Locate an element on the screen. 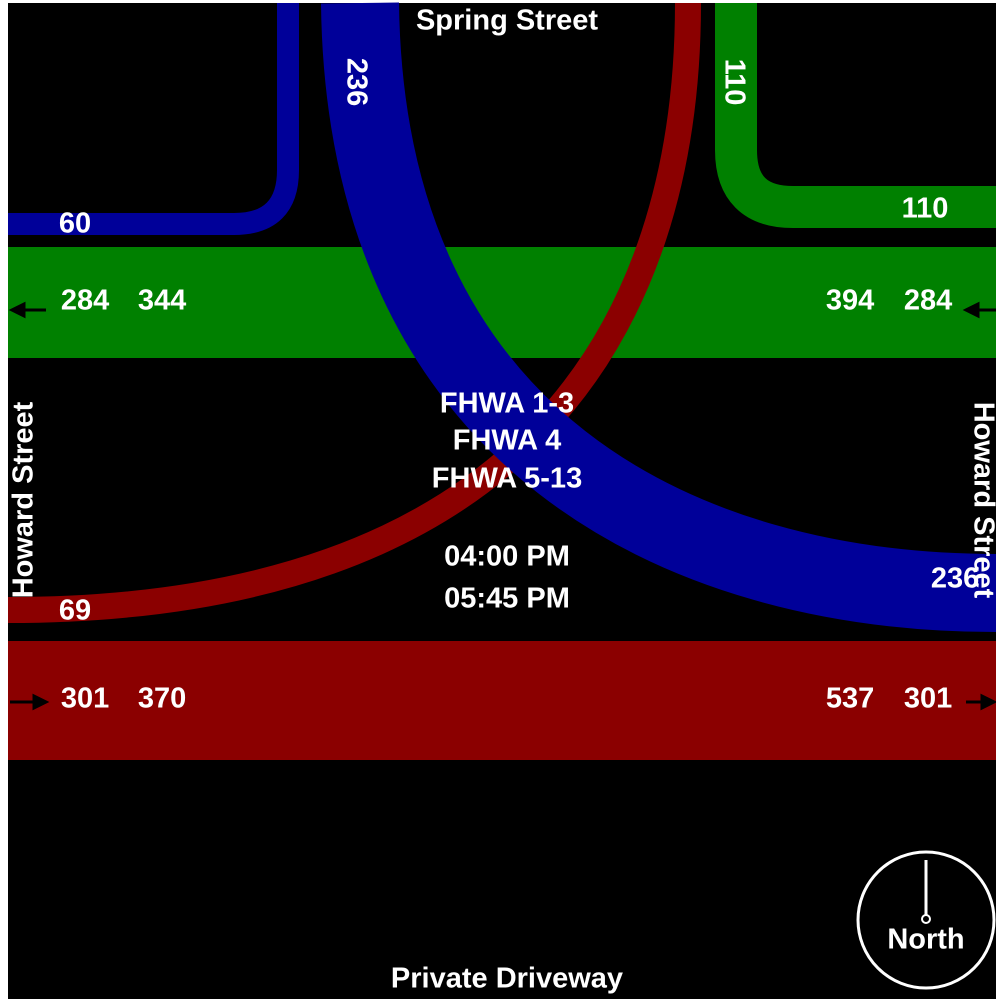 The image size is (996, 999). compass is located at coordinates (926, 920).